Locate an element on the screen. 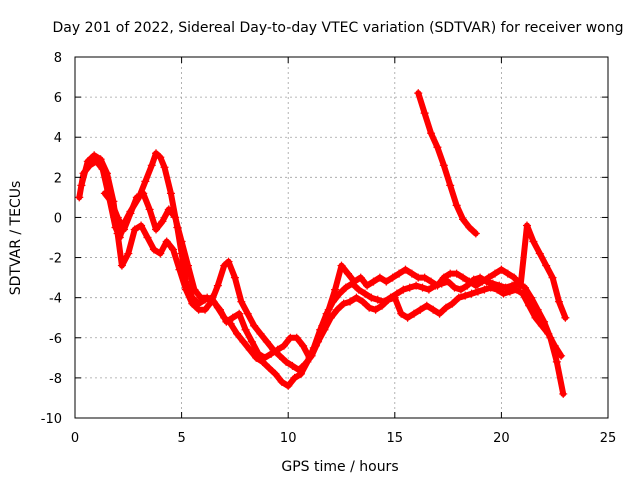 This screenshot has height=480, width=640. y-tick-label: -2 is located at coordinates (55, 259).